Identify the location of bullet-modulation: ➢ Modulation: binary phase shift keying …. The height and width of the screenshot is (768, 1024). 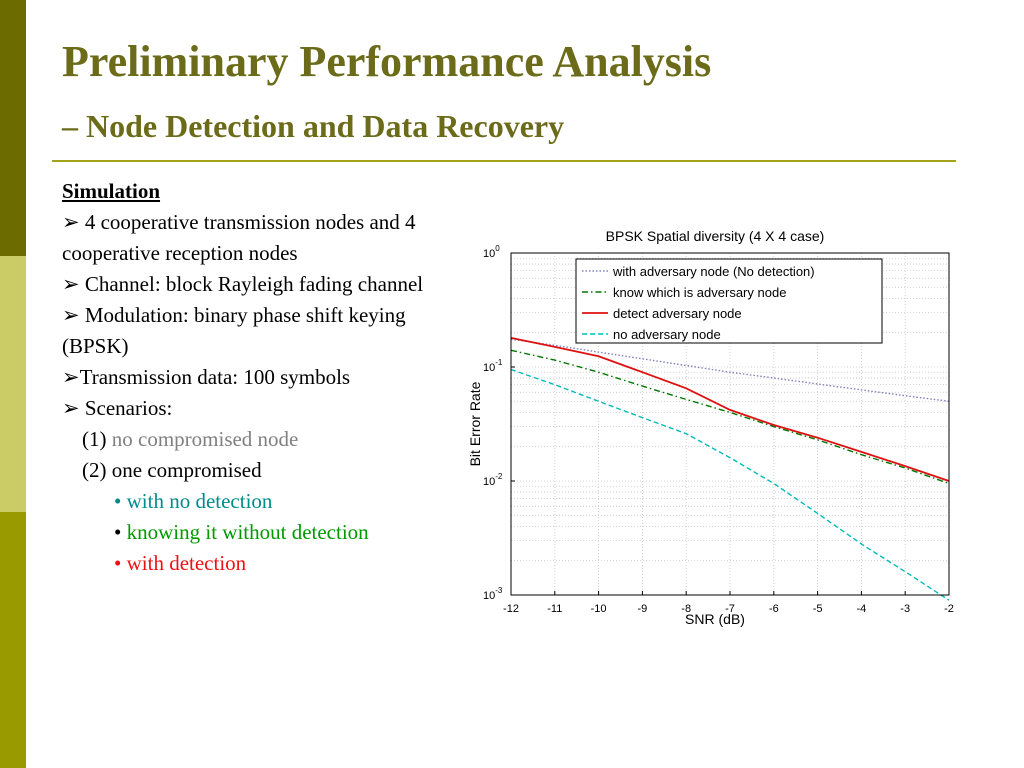
(247, 331).